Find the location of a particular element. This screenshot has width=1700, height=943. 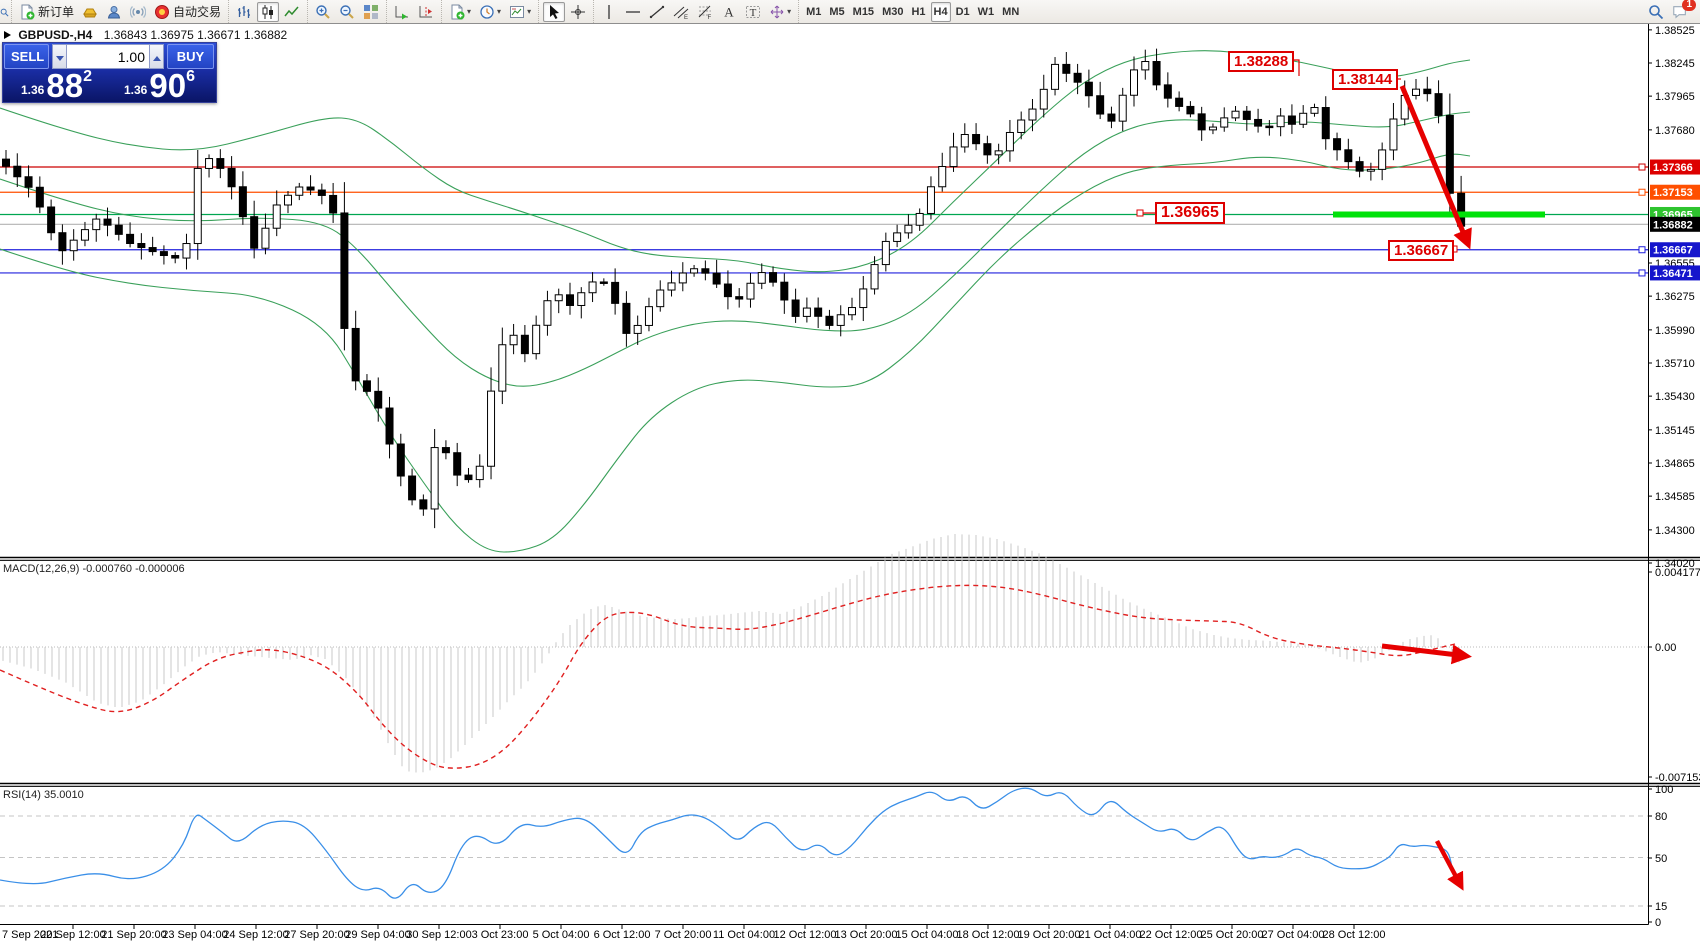

search is located at coordinates (1656, 12).